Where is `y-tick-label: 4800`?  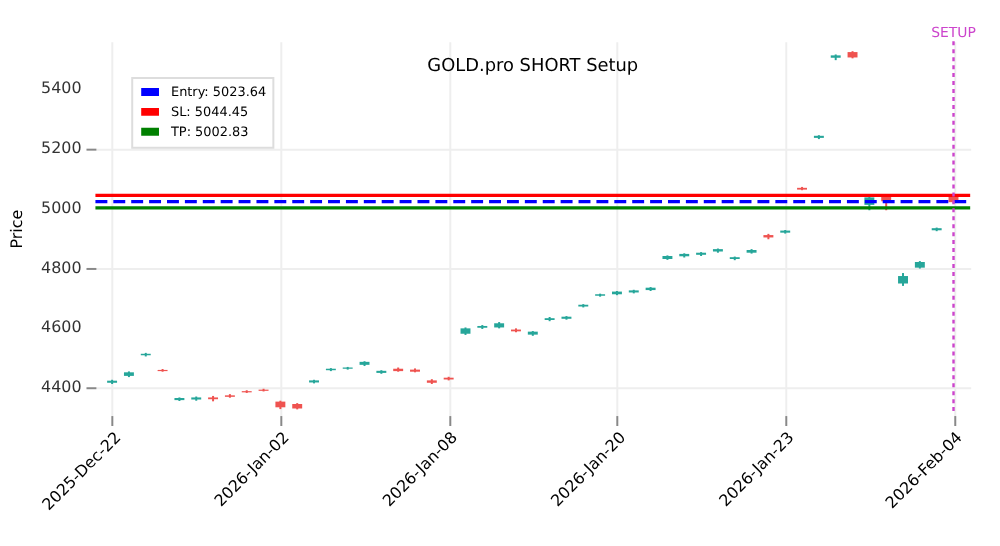
y-tick-label: 4800 is located at coordinates (61, 267).